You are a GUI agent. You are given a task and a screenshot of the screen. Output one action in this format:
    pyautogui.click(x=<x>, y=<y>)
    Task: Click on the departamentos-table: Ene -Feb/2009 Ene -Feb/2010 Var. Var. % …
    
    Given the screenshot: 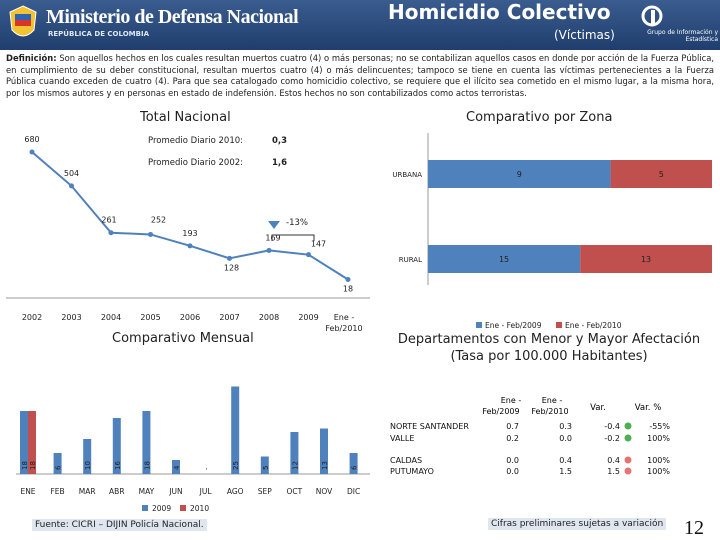 What is the action you would take?
    pyautogui.click(x=530, y=436)
    